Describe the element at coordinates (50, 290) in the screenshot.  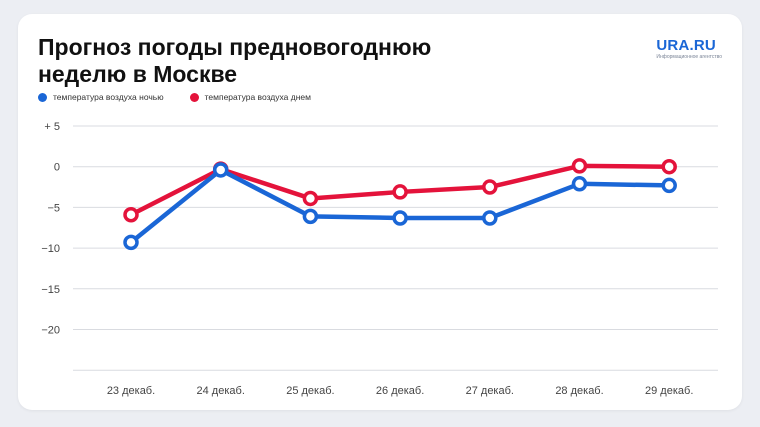
I see `y-tick-label: −15` at that location.